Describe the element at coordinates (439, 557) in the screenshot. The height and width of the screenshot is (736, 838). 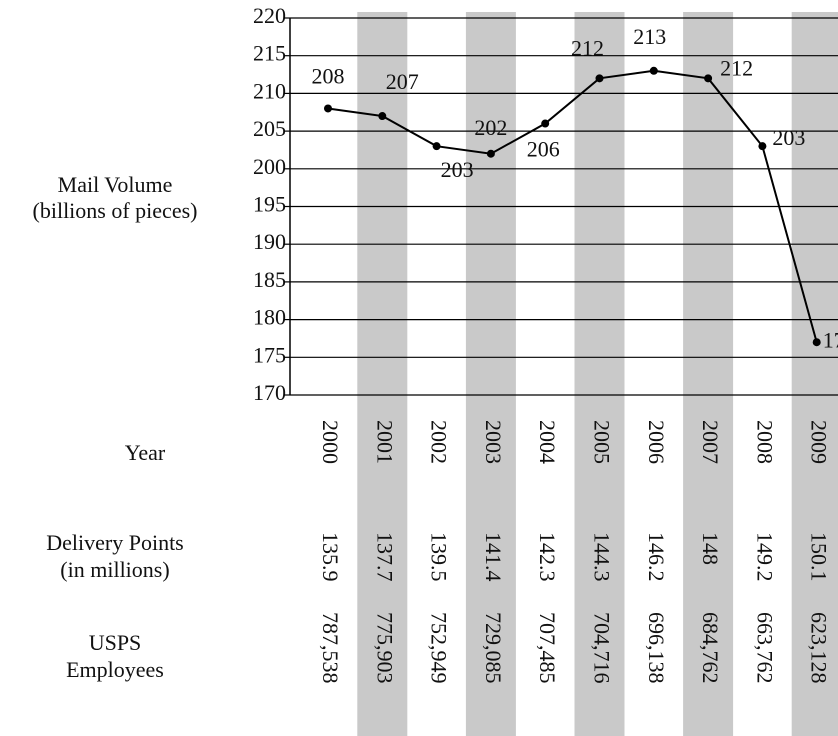
I see `table-cell: 139.5` at that location.